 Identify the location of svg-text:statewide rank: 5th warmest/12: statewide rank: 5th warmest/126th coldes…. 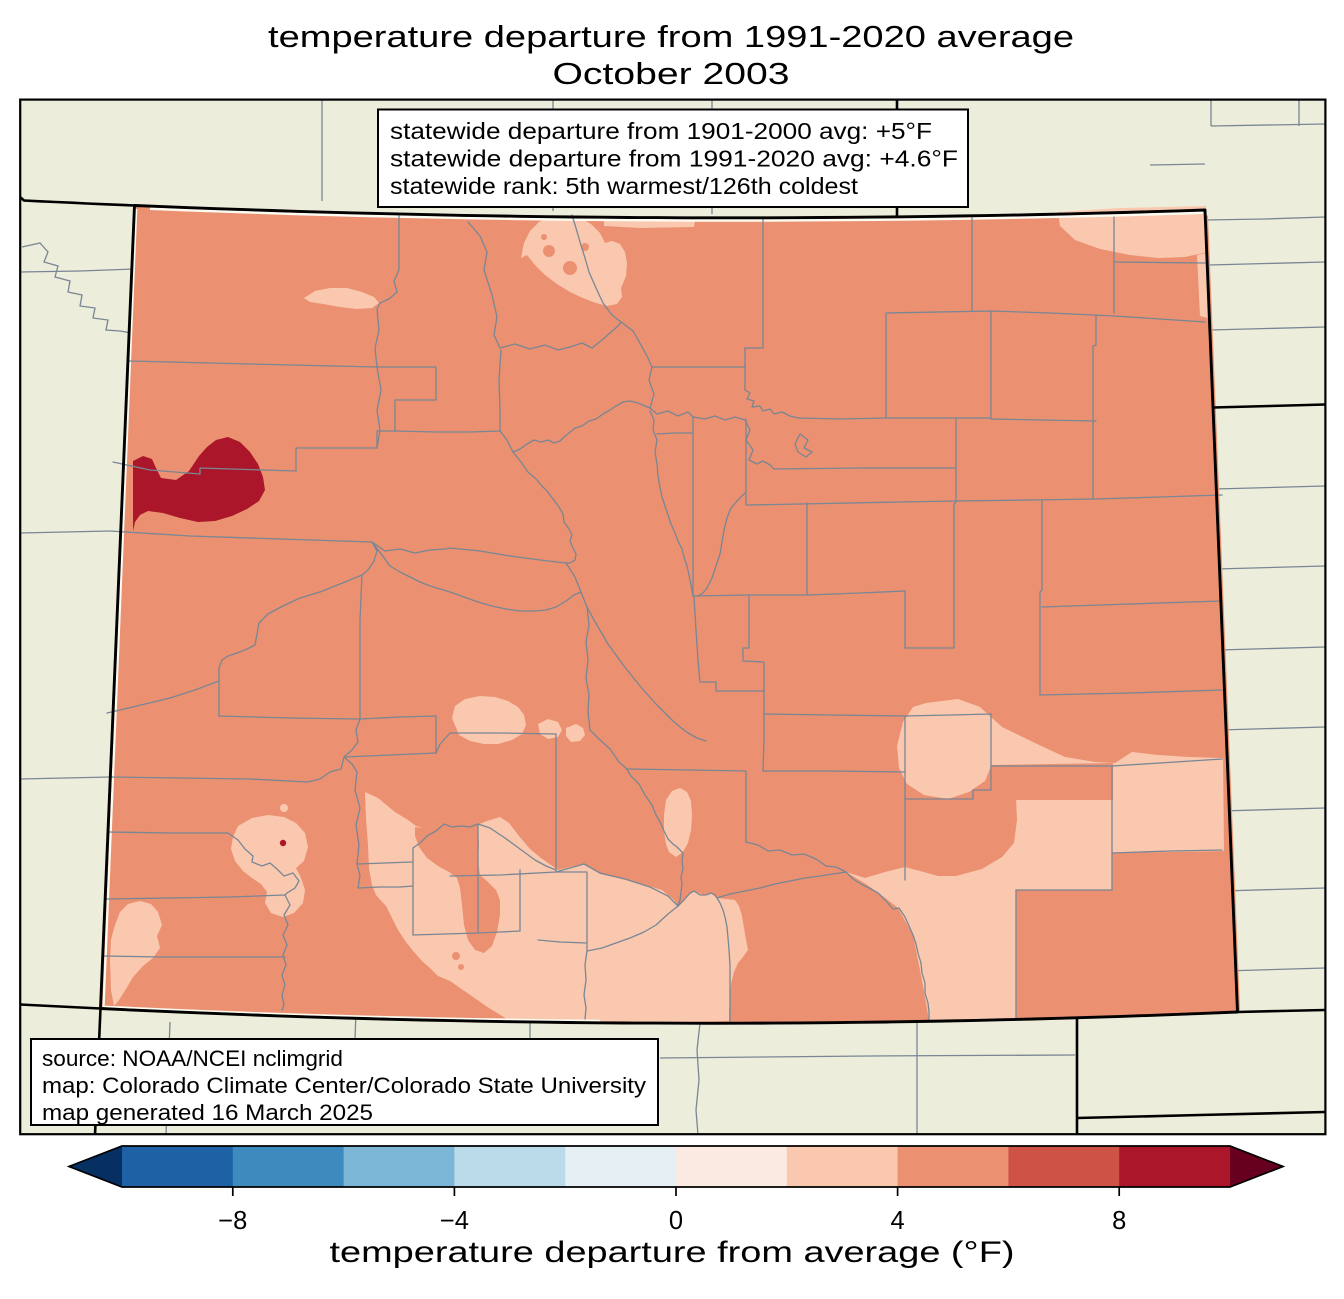
(624, 186).